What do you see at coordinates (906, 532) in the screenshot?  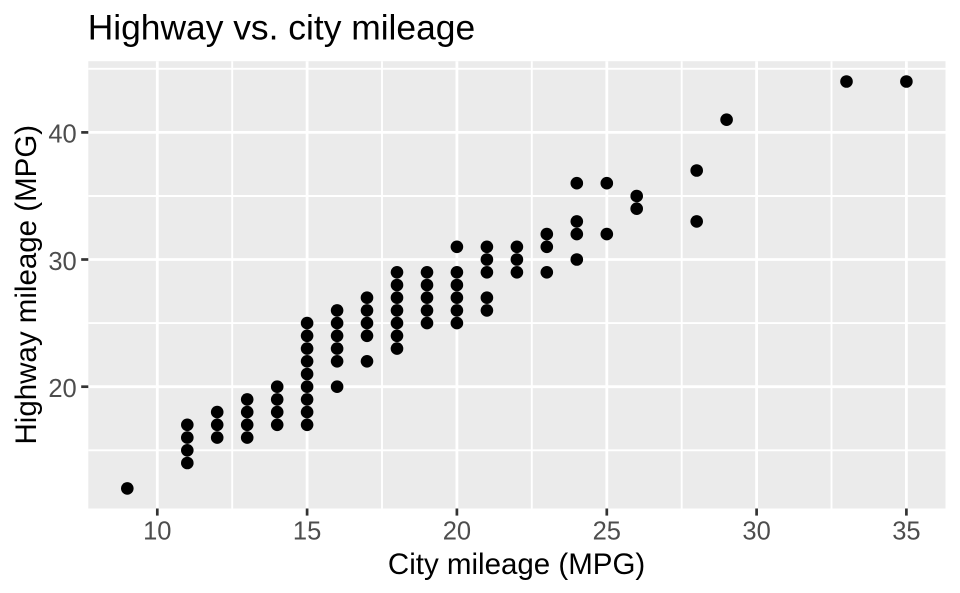 I see `svg-text: 35` at bounding box center [906, 532].